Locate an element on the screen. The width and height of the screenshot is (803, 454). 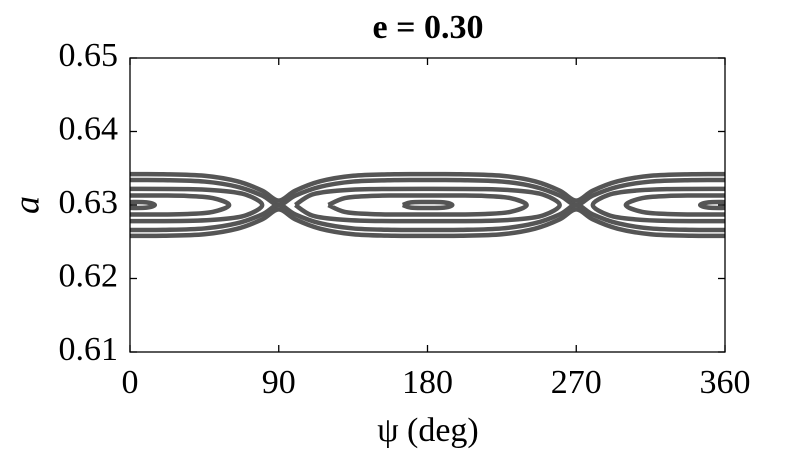
x-tick-label: 180 is located at coordinates (427, 382).